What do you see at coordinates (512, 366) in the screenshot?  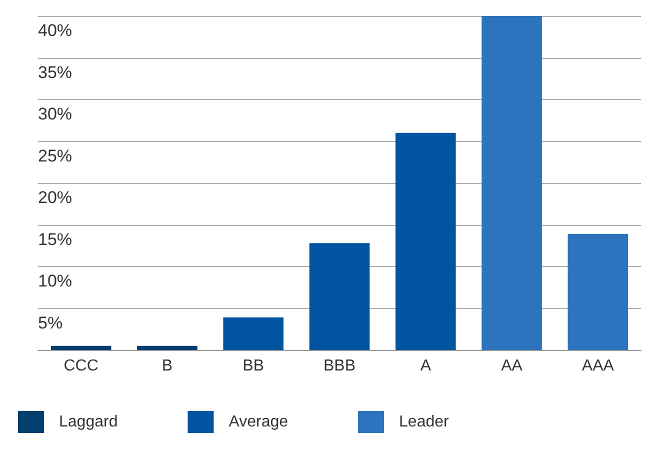 I see `x-tick-label: AA` at bounding box center [512, 366].